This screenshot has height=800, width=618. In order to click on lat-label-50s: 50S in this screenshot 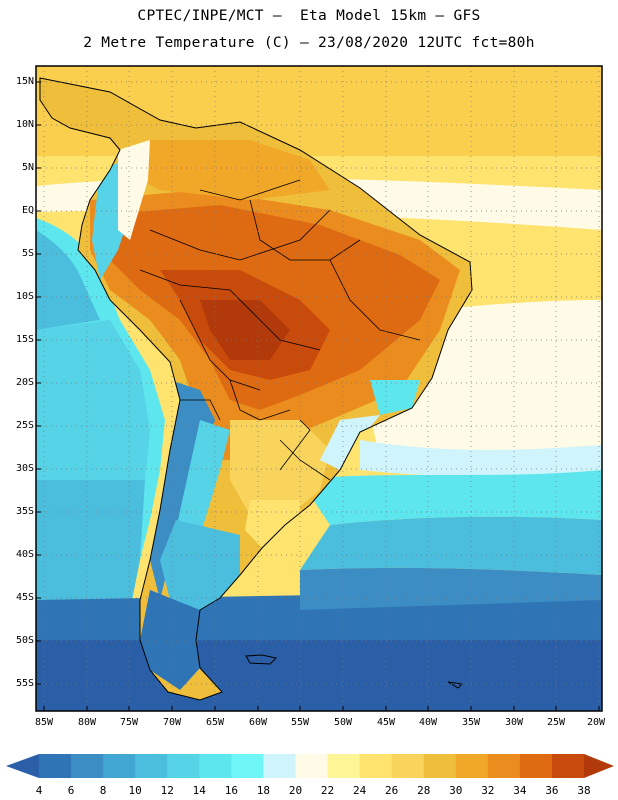, I will do `click(24, 640)`.